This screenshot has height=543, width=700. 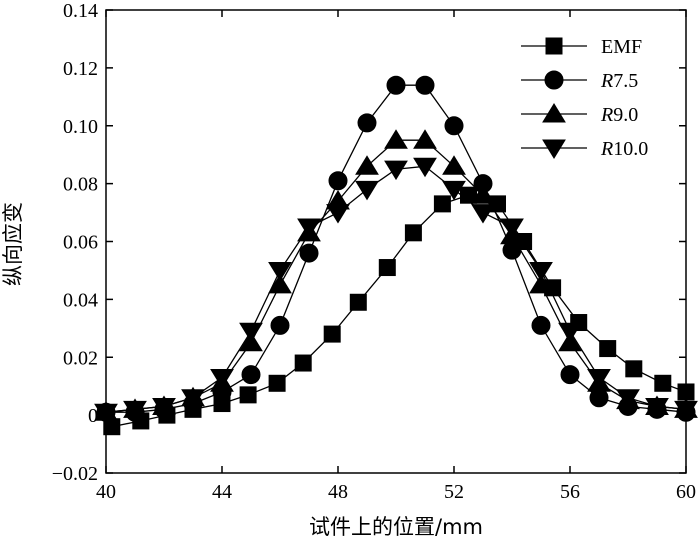 What do you see at coordinates (222, 492) in the screenshot?
I see `x-tick-label: 44` at bounding box center [222, 492].